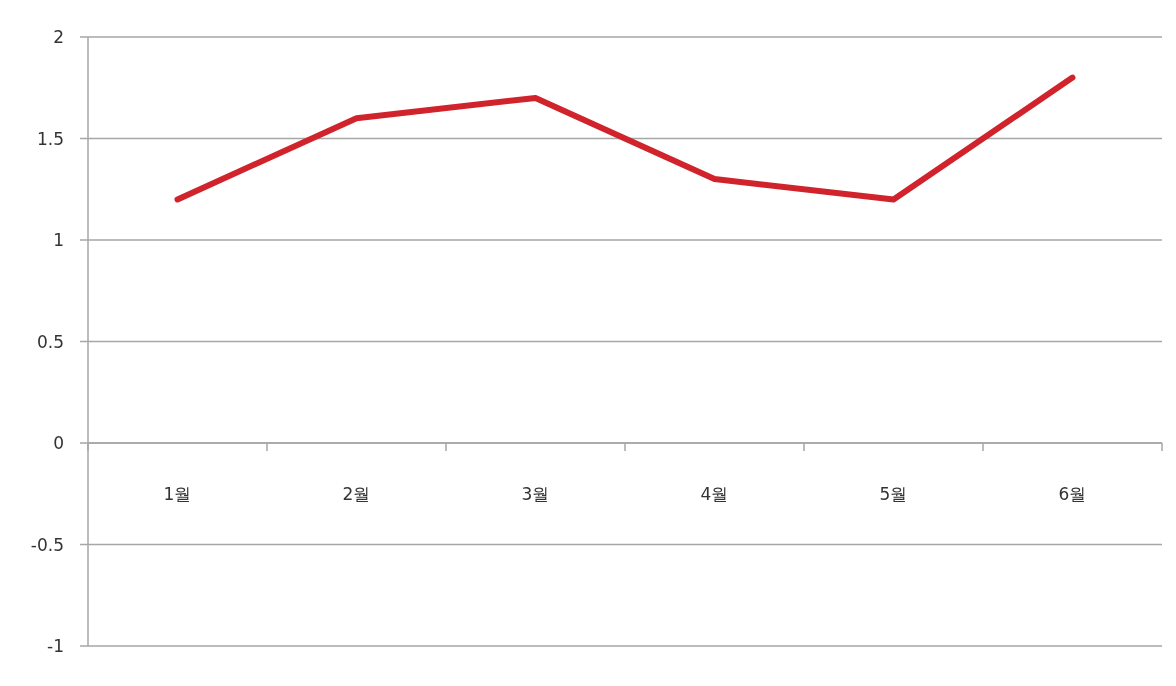  What do you see at coordinates (714, 494) in the screenshot?
I see `x-tick-label: 4월` at bounding box center [714, 494].